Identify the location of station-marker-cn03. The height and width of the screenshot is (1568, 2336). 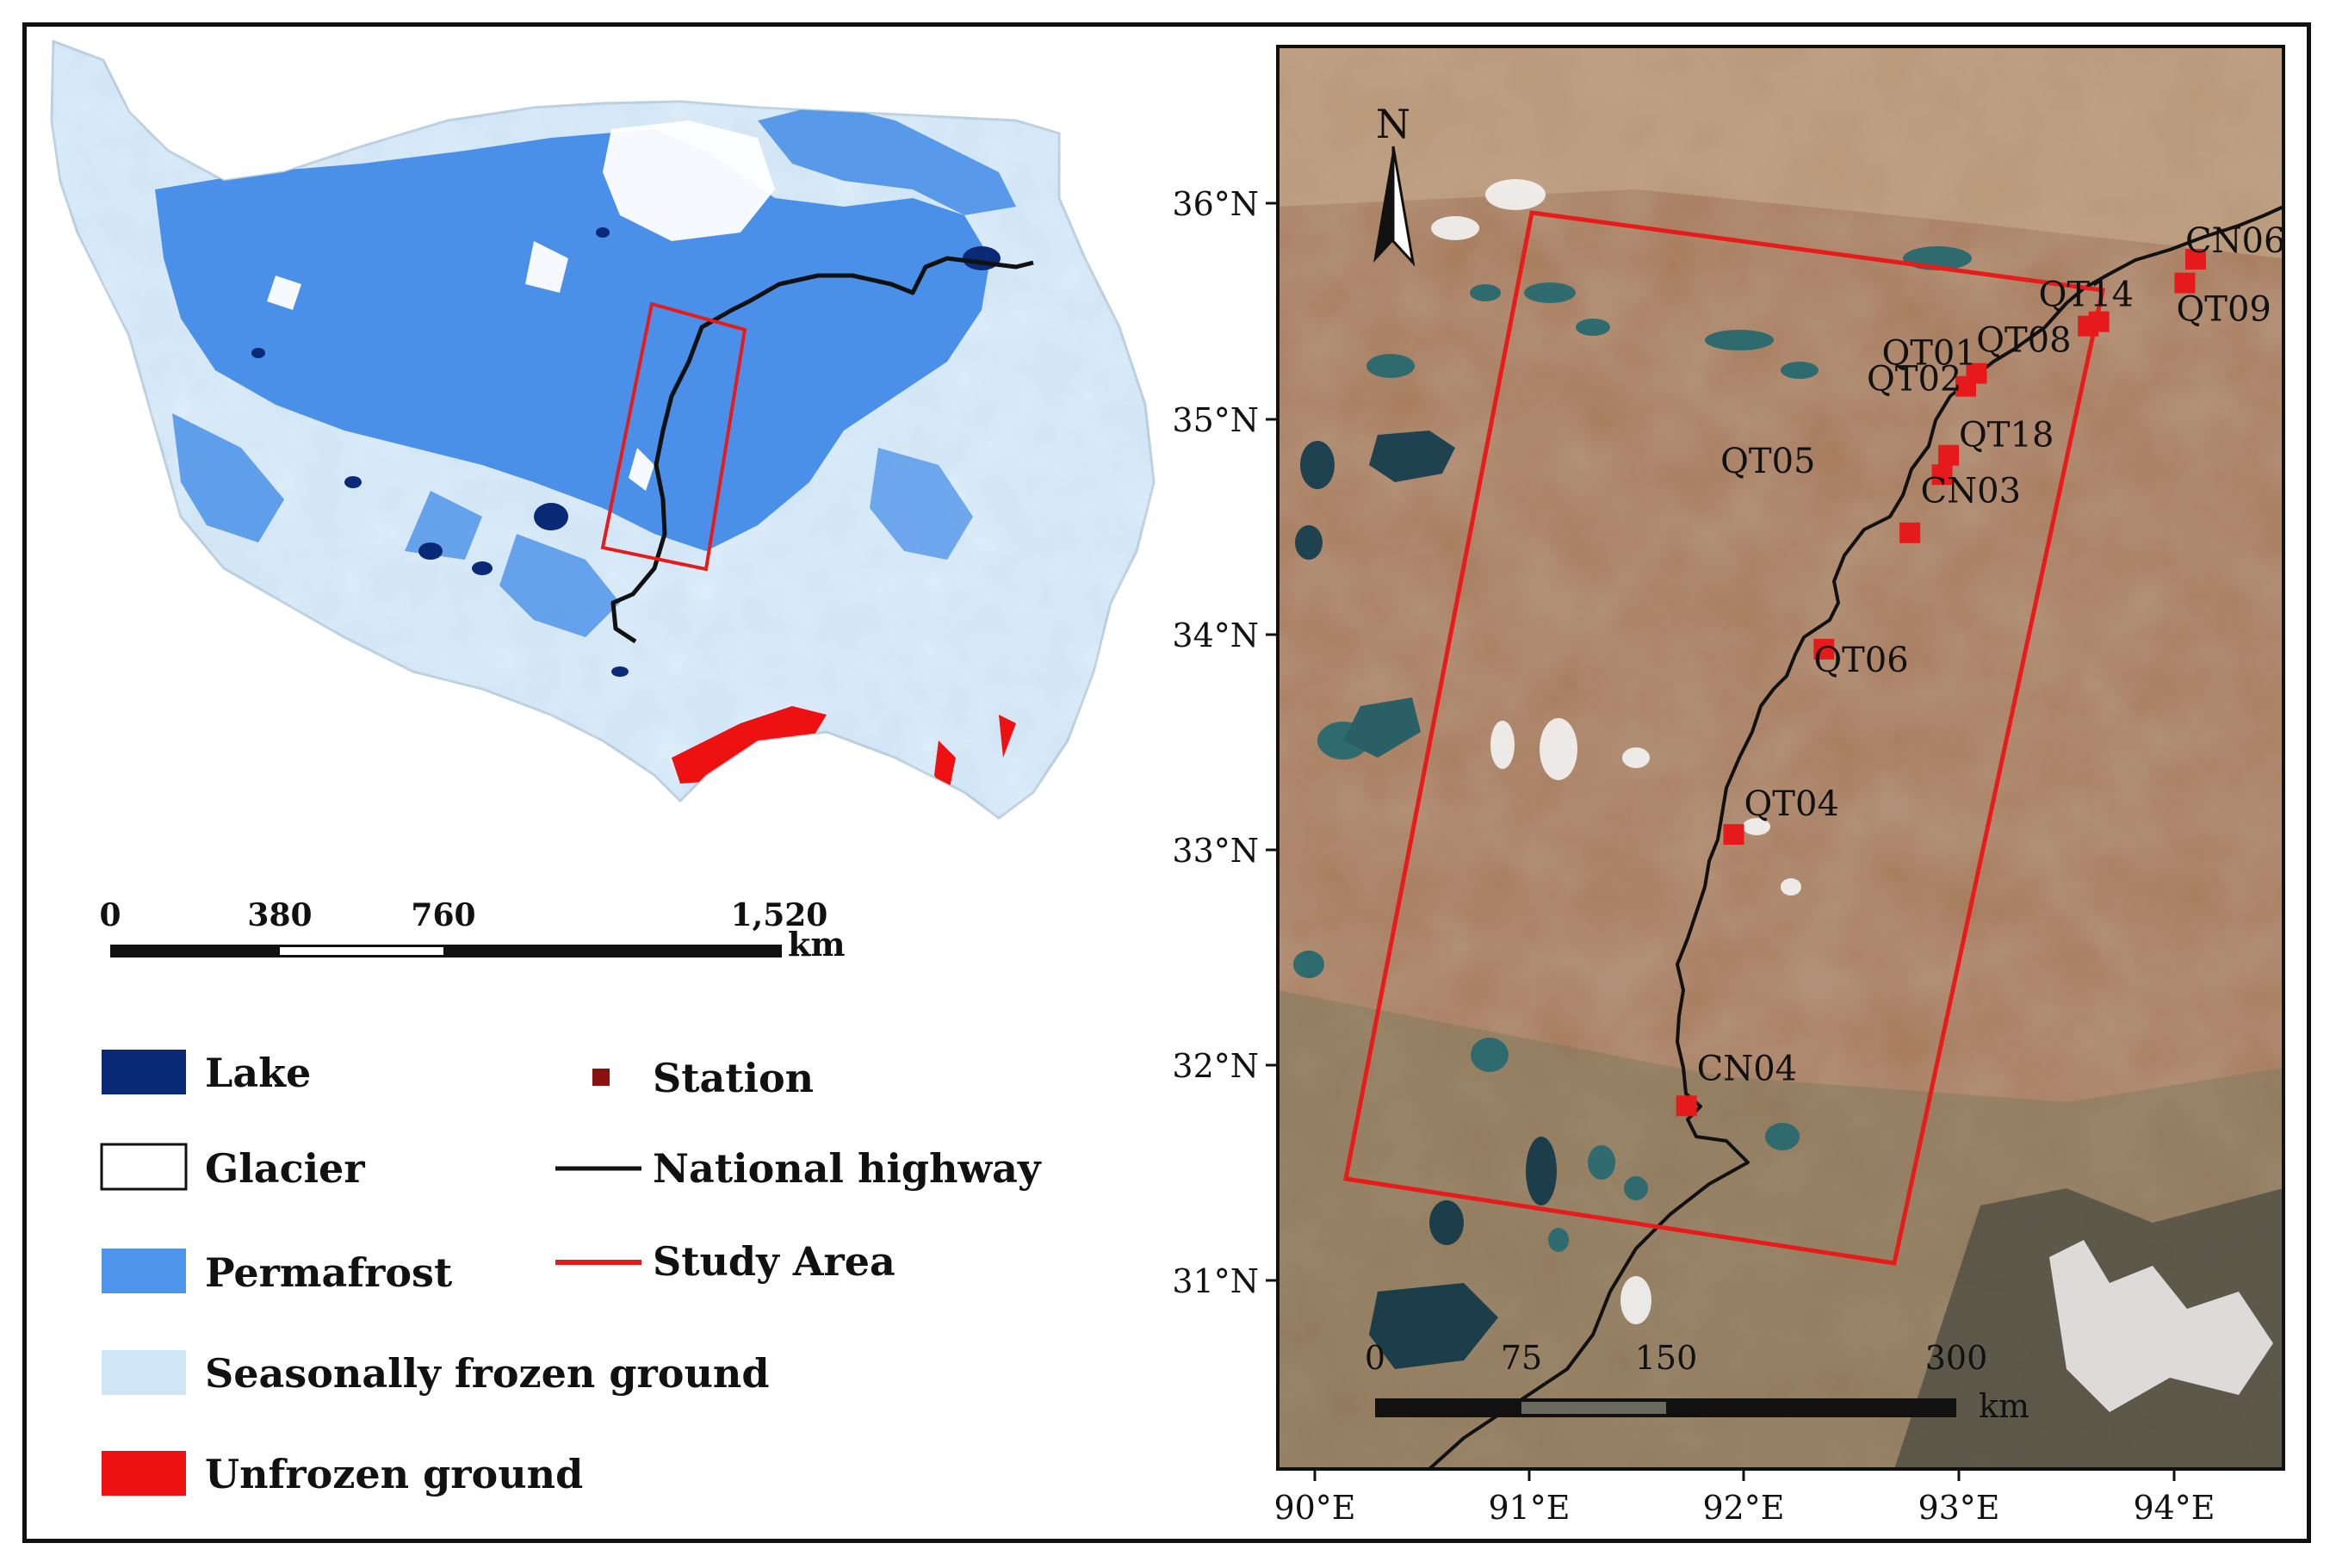
(1942, 475).